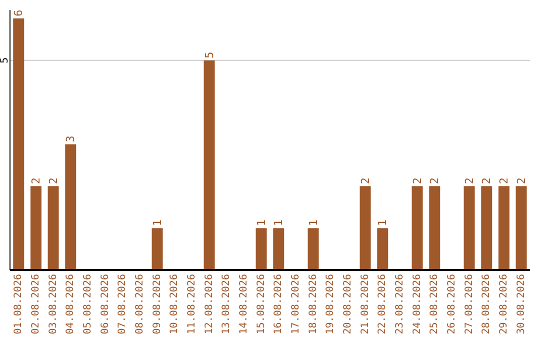  Describe the element at coordinates (261, 304) in the screenshot. I see `x-tick-label: 15.08.2026` at that location.